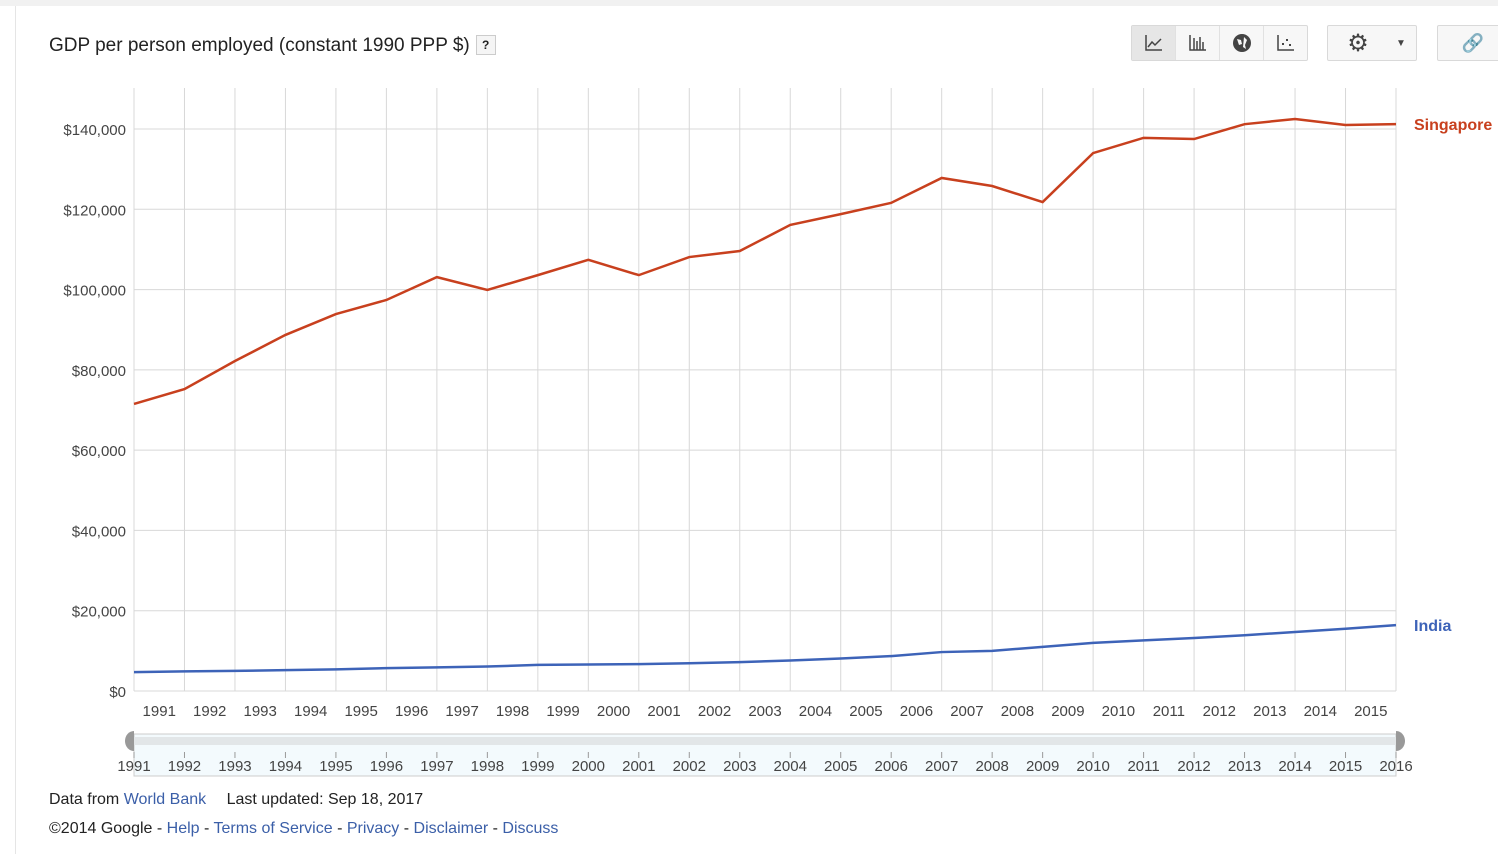 This screenshot has height=854, width=1498. Describe the element at coordinates (714, 711) in the screenshot. I see `x-tick-label: 2002` at that location.